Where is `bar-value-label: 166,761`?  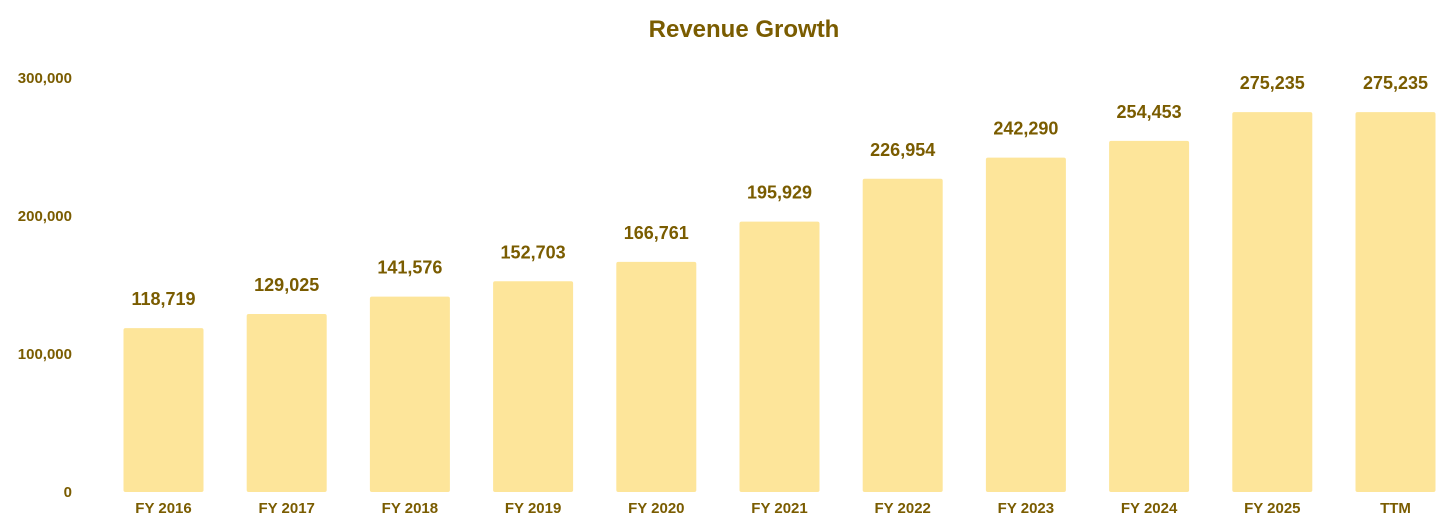
bar-value-label: 166,761 is located at coordinates (656, 233).